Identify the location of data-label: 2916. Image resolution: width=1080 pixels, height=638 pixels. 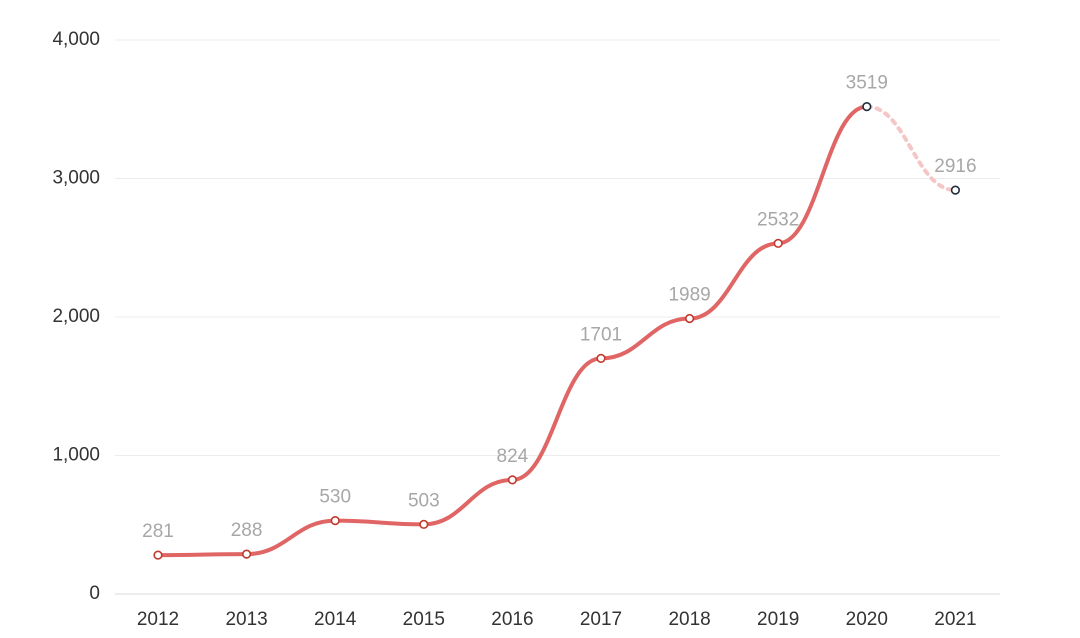
(955, 166).